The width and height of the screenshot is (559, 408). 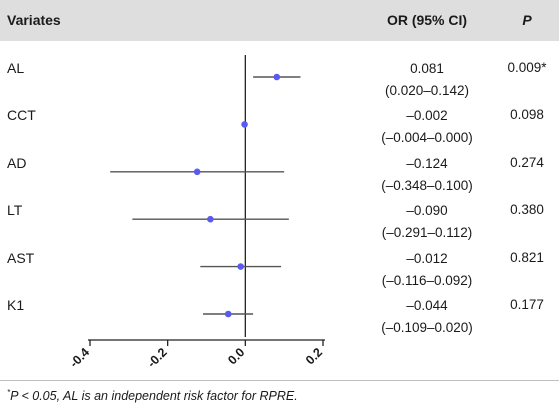 What do you see at coordinates (427, 317) in the screenshot?
I see `row-or-cell: –0.044 (–0.109–0.020)` at bounding box center [427, 317].